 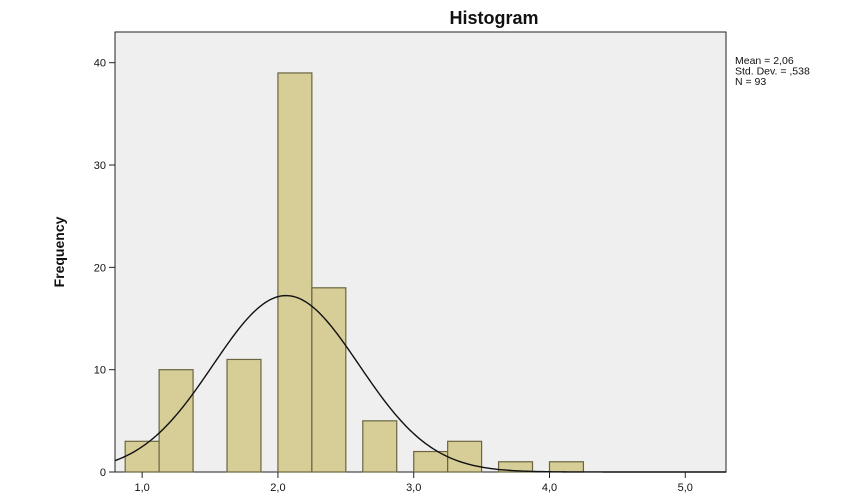 What do you see at coordinates (100, 166) in the screenshot?
I see `y-tick-label: 30` at bounding box center [100, 166].